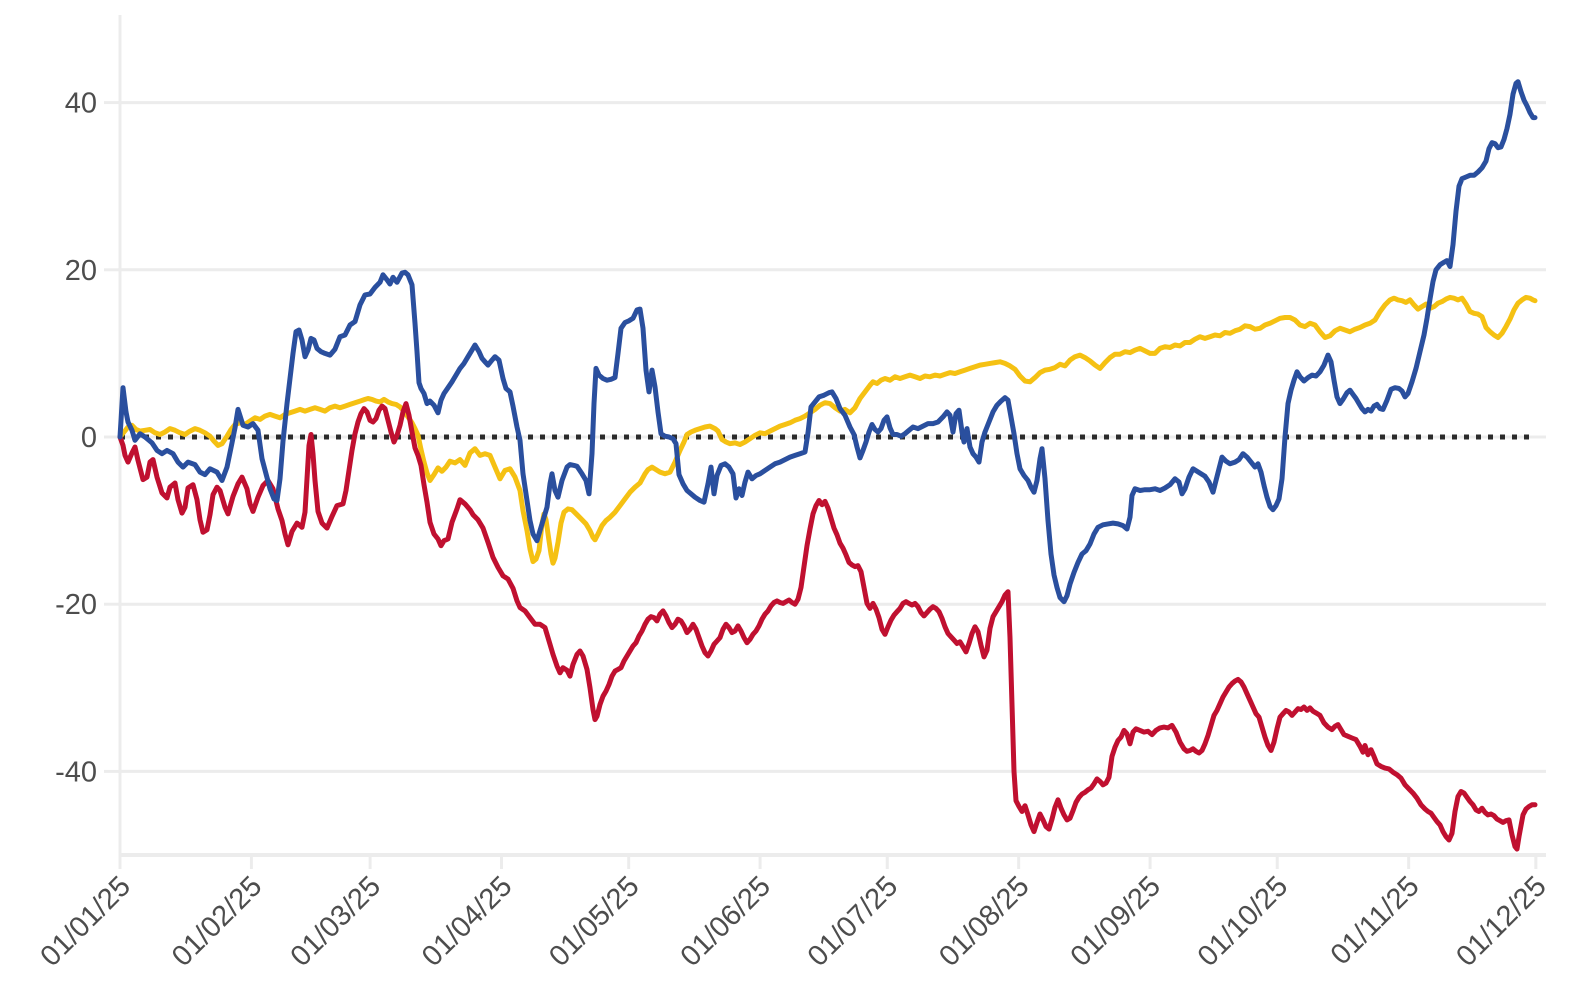 Image resolution: width=1588 pixels, height=995 pixels. I want to click on y-tick-label: -40, so click(76, 772).